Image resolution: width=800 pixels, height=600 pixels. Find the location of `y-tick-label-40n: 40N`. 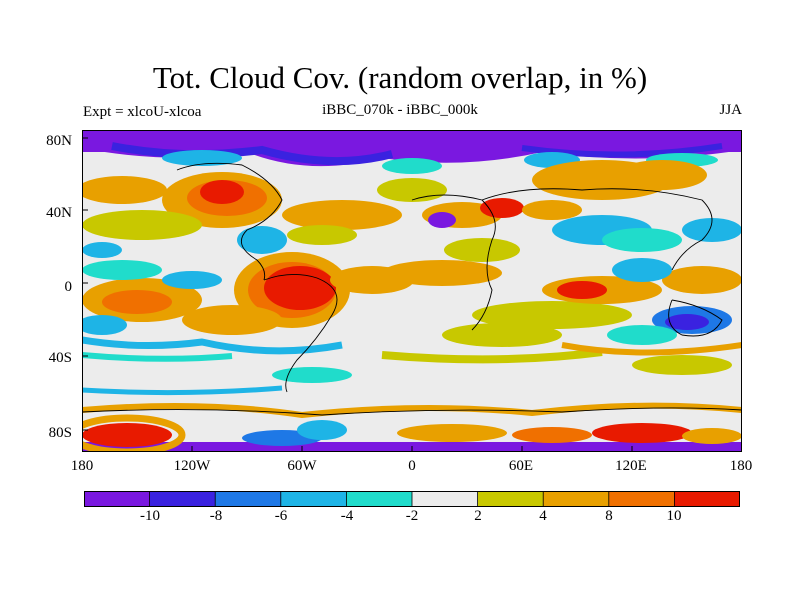

y-tick-label-40n: 40N is located at coordinates (59, 213).